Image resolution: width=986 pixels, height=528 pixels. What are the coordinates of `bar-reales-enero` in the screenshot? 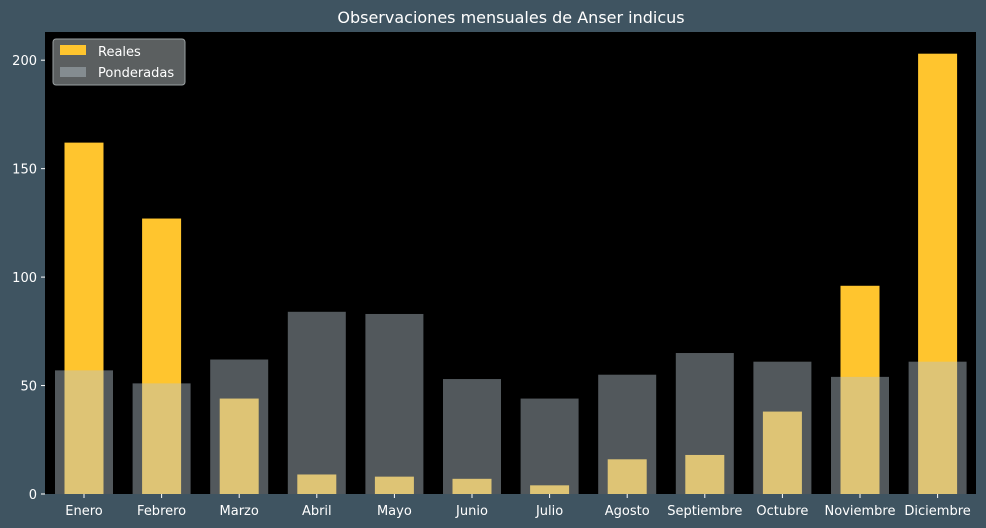 It's located at (84, 318).